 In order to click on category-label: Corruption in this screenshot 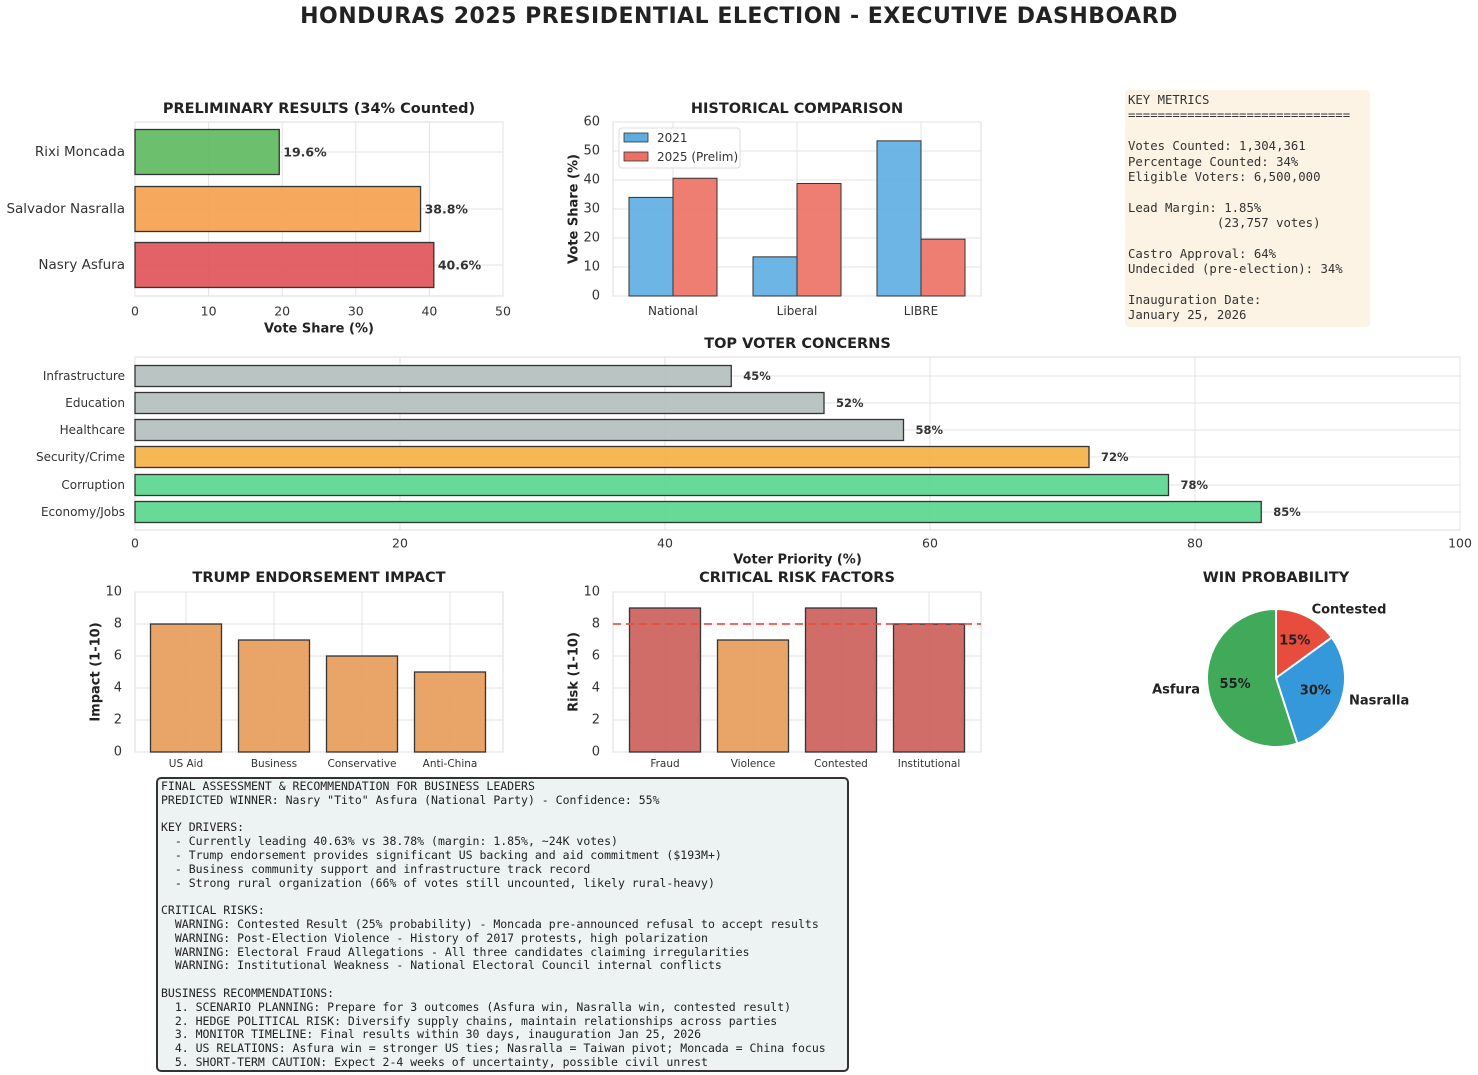, I will do `click(93, 485)`.